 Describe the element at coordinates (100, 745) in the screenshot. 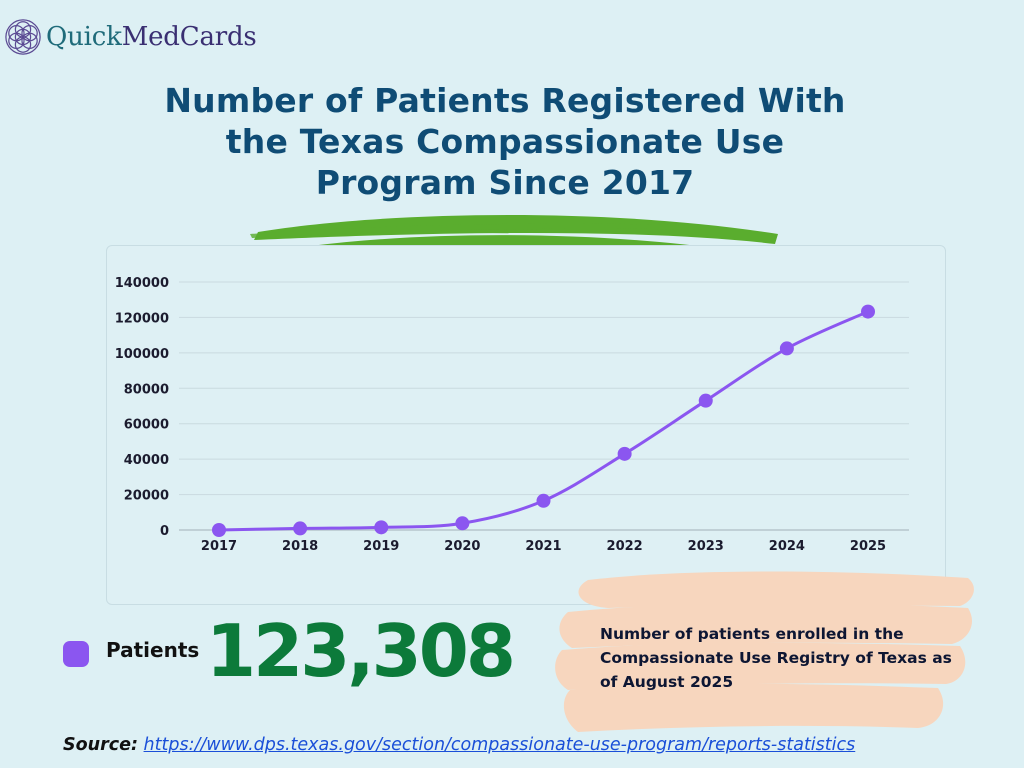

I see `source-label: Source:` at that location.